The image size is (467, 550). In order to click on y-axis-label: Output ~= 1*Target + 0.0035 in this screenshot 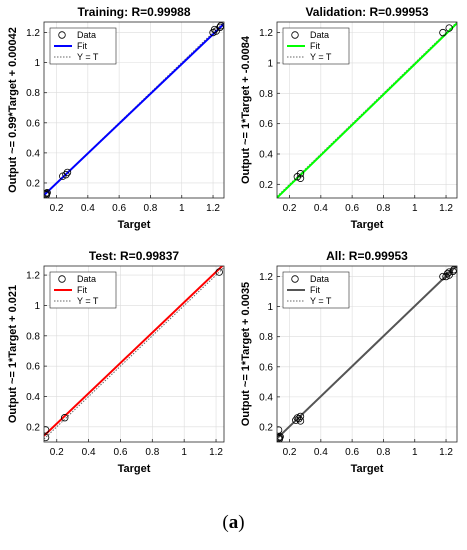, I will do `click(246, 354)`.